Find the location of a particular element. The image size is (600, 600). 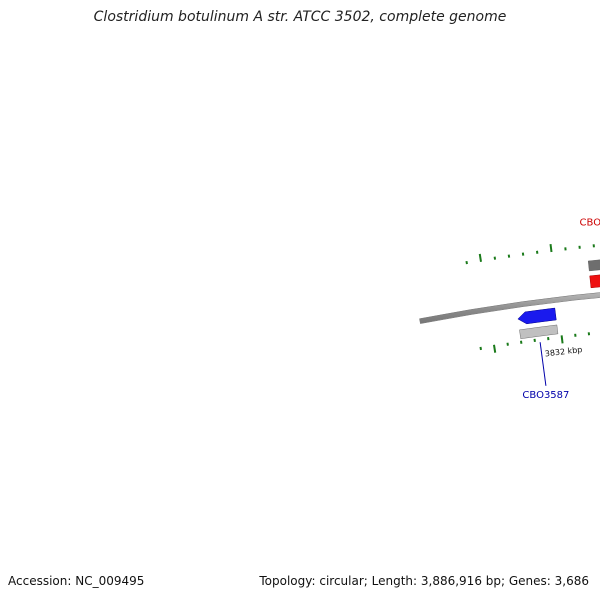

kbp-label: 3832 kbp is located at coordinates (563, 351).